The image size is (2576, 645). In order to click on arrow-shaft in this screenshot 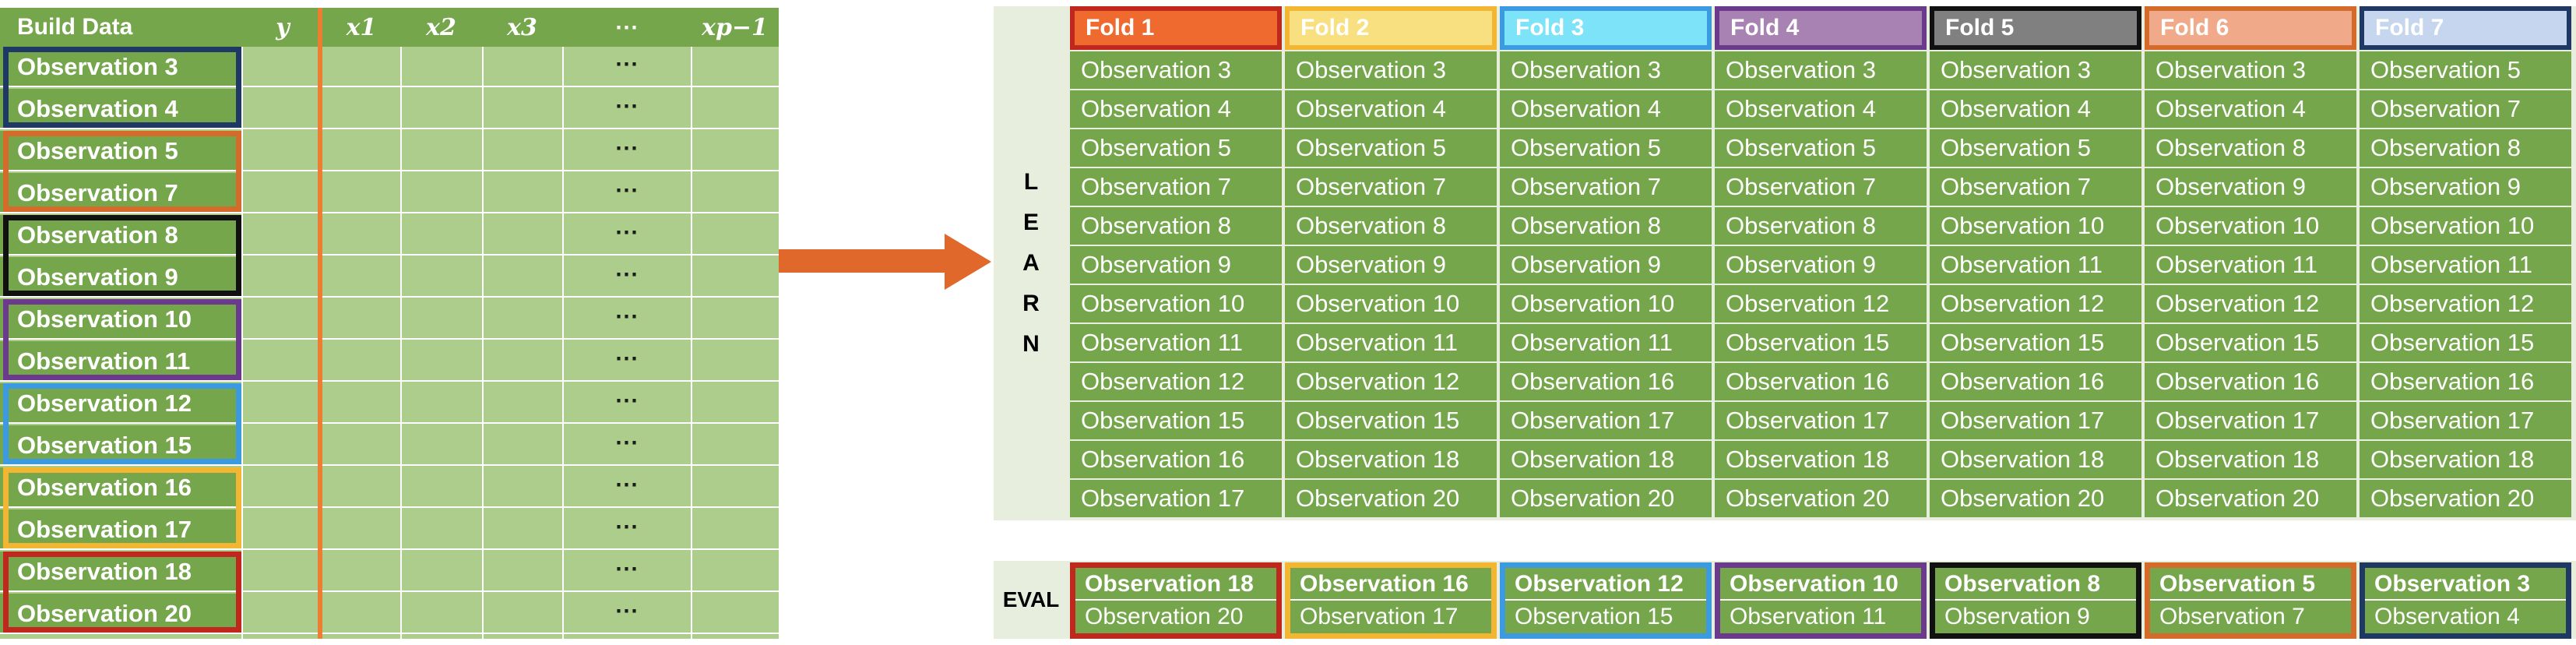, I will do `click(862, 261)`.